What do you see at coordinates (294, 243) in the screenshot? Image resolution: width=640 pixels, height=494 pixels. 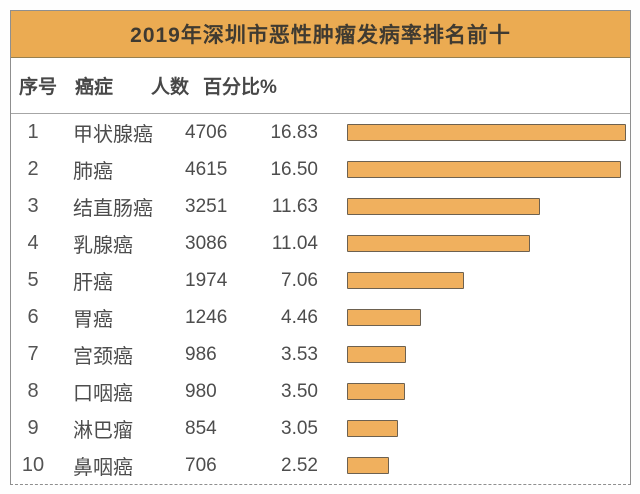 I see `row-percent: 11.04` at bounding box center [294, 243].